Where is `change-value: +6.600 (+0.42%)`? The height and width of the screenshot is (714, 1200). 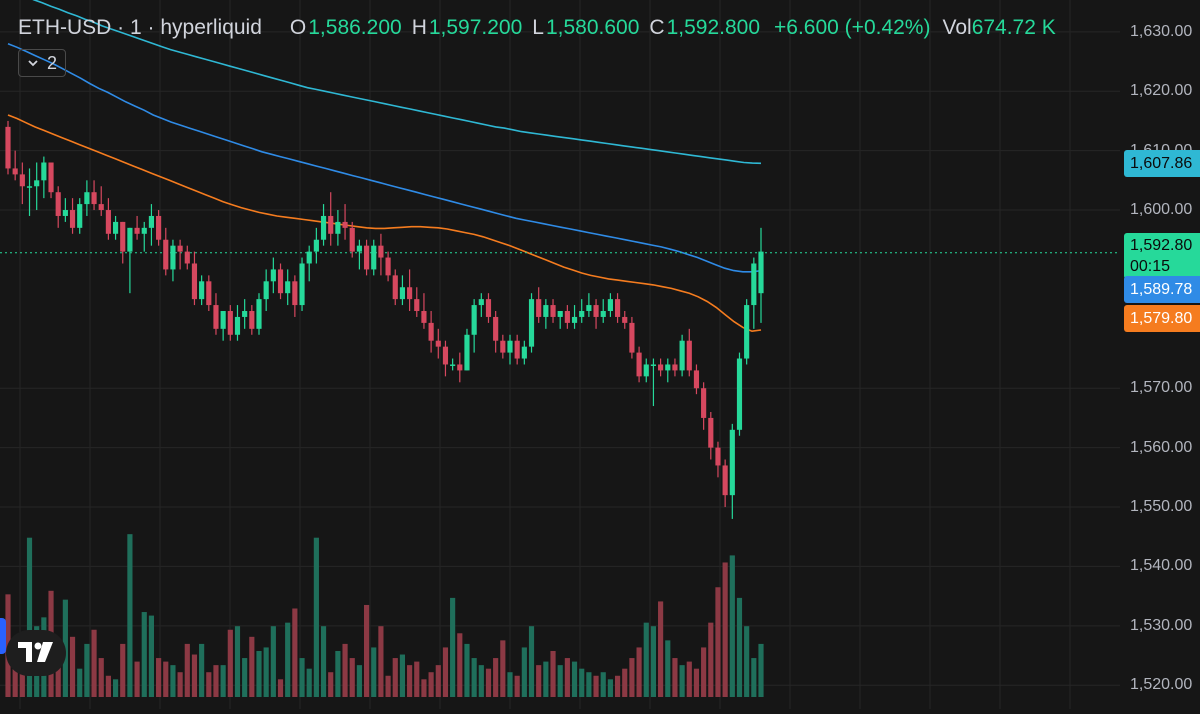
change-value: +6.600 (+0.42%) is located at coordinates (852, 27).